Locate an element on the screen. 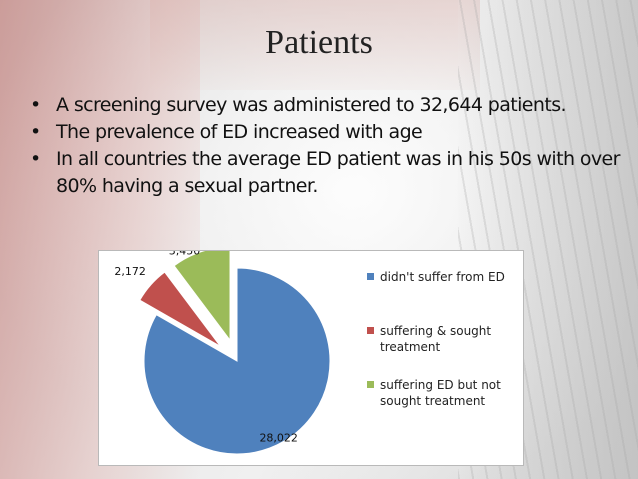  slide-title: Patients is located at coordinates (319, 42).